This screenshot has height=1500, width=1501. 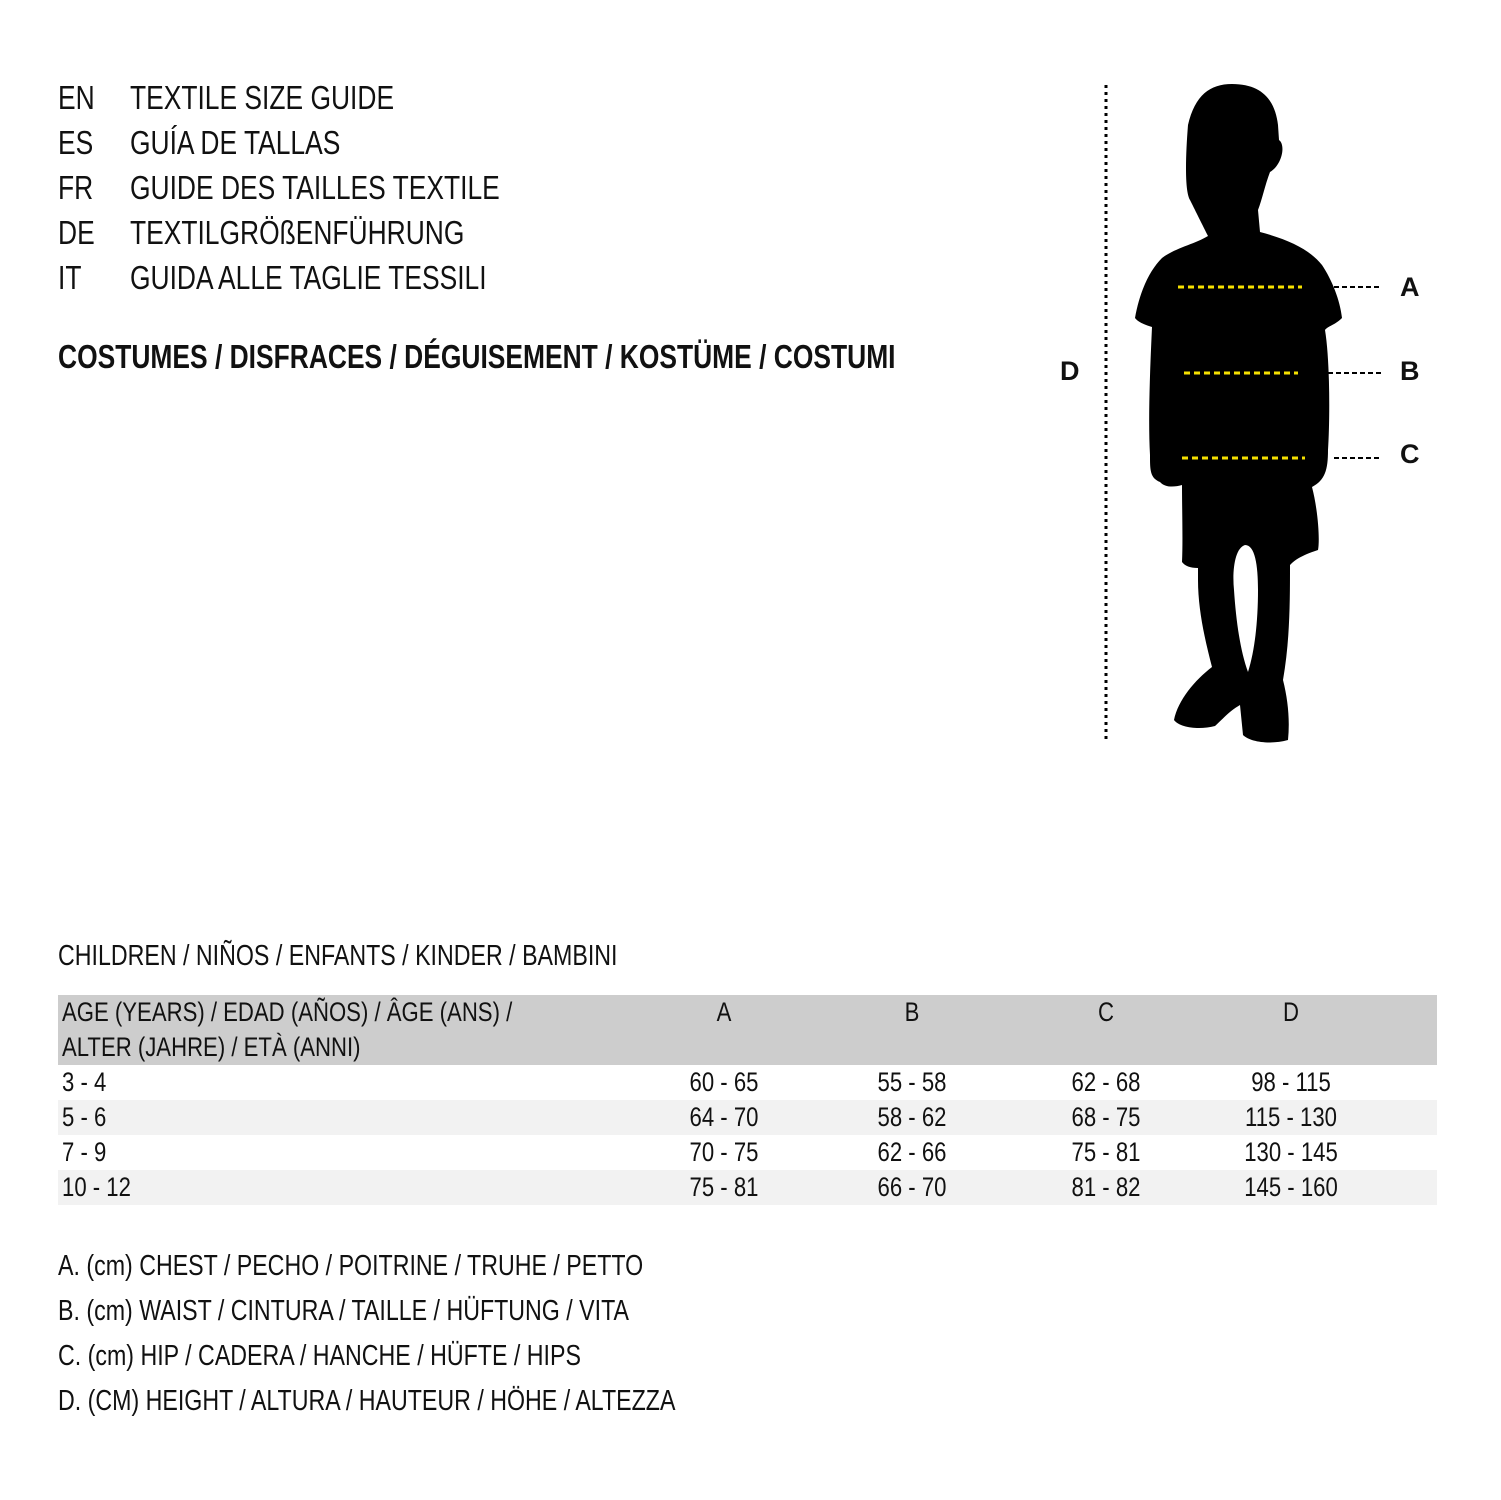 What do you see at coordinates (1291, 1082) in the screenshot?
I see `cell-d: 98 - 115` at bounding box center [1291, 1082].